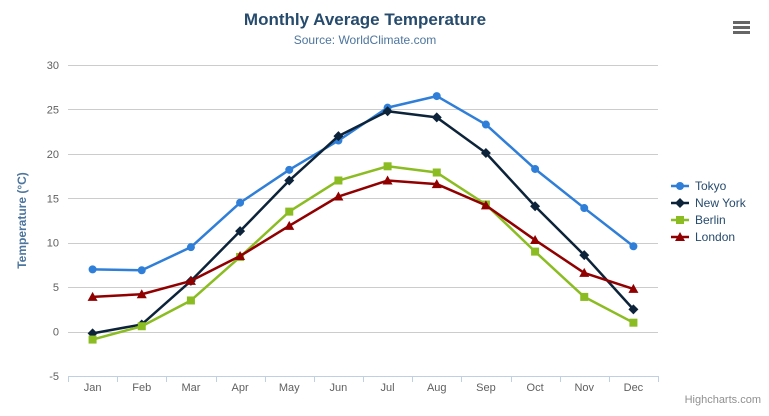  Describe the element at coordinates (190, 388) in the screenshot. I see `x-tick-label: Mar` at that location.